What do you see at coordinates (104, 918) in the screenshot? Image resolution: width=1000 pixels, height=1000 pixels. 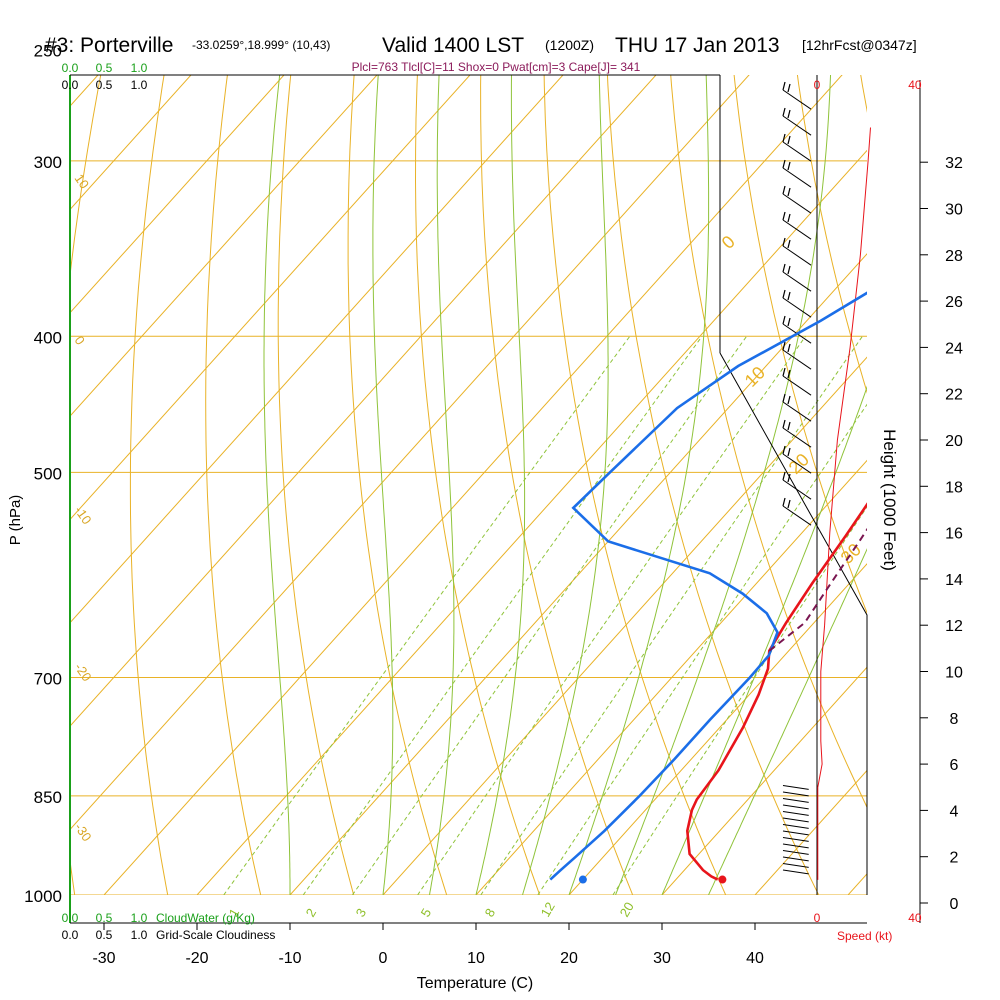 I see `cloud-water-tick-bottom: 0.5` at bounding box center [104, 918].